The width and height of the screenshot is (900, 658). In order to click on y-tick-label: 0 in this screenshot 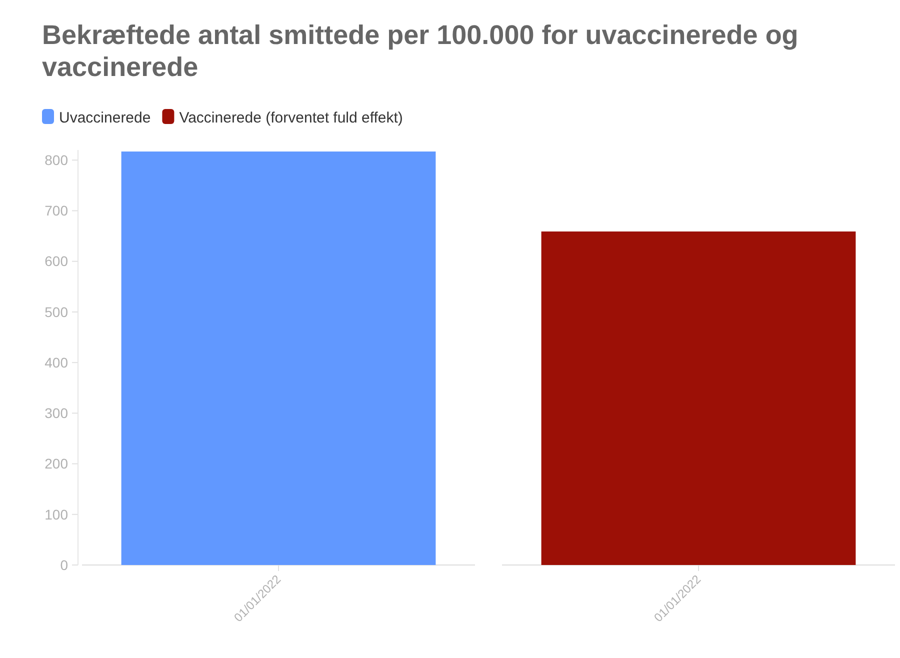, I will do `click(64, 564)`.